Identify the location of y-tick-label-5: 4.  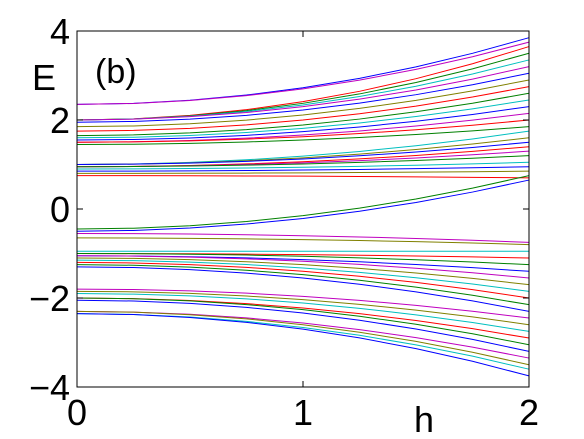
(60, 31).